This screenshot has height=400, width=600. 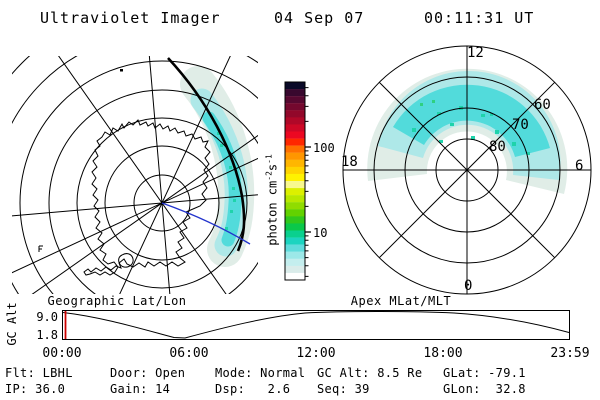 What do you see at coordinates (140, 389) in the screenshot?
I see `status-gain: Gain: 14` at bounding box center [140, 389].